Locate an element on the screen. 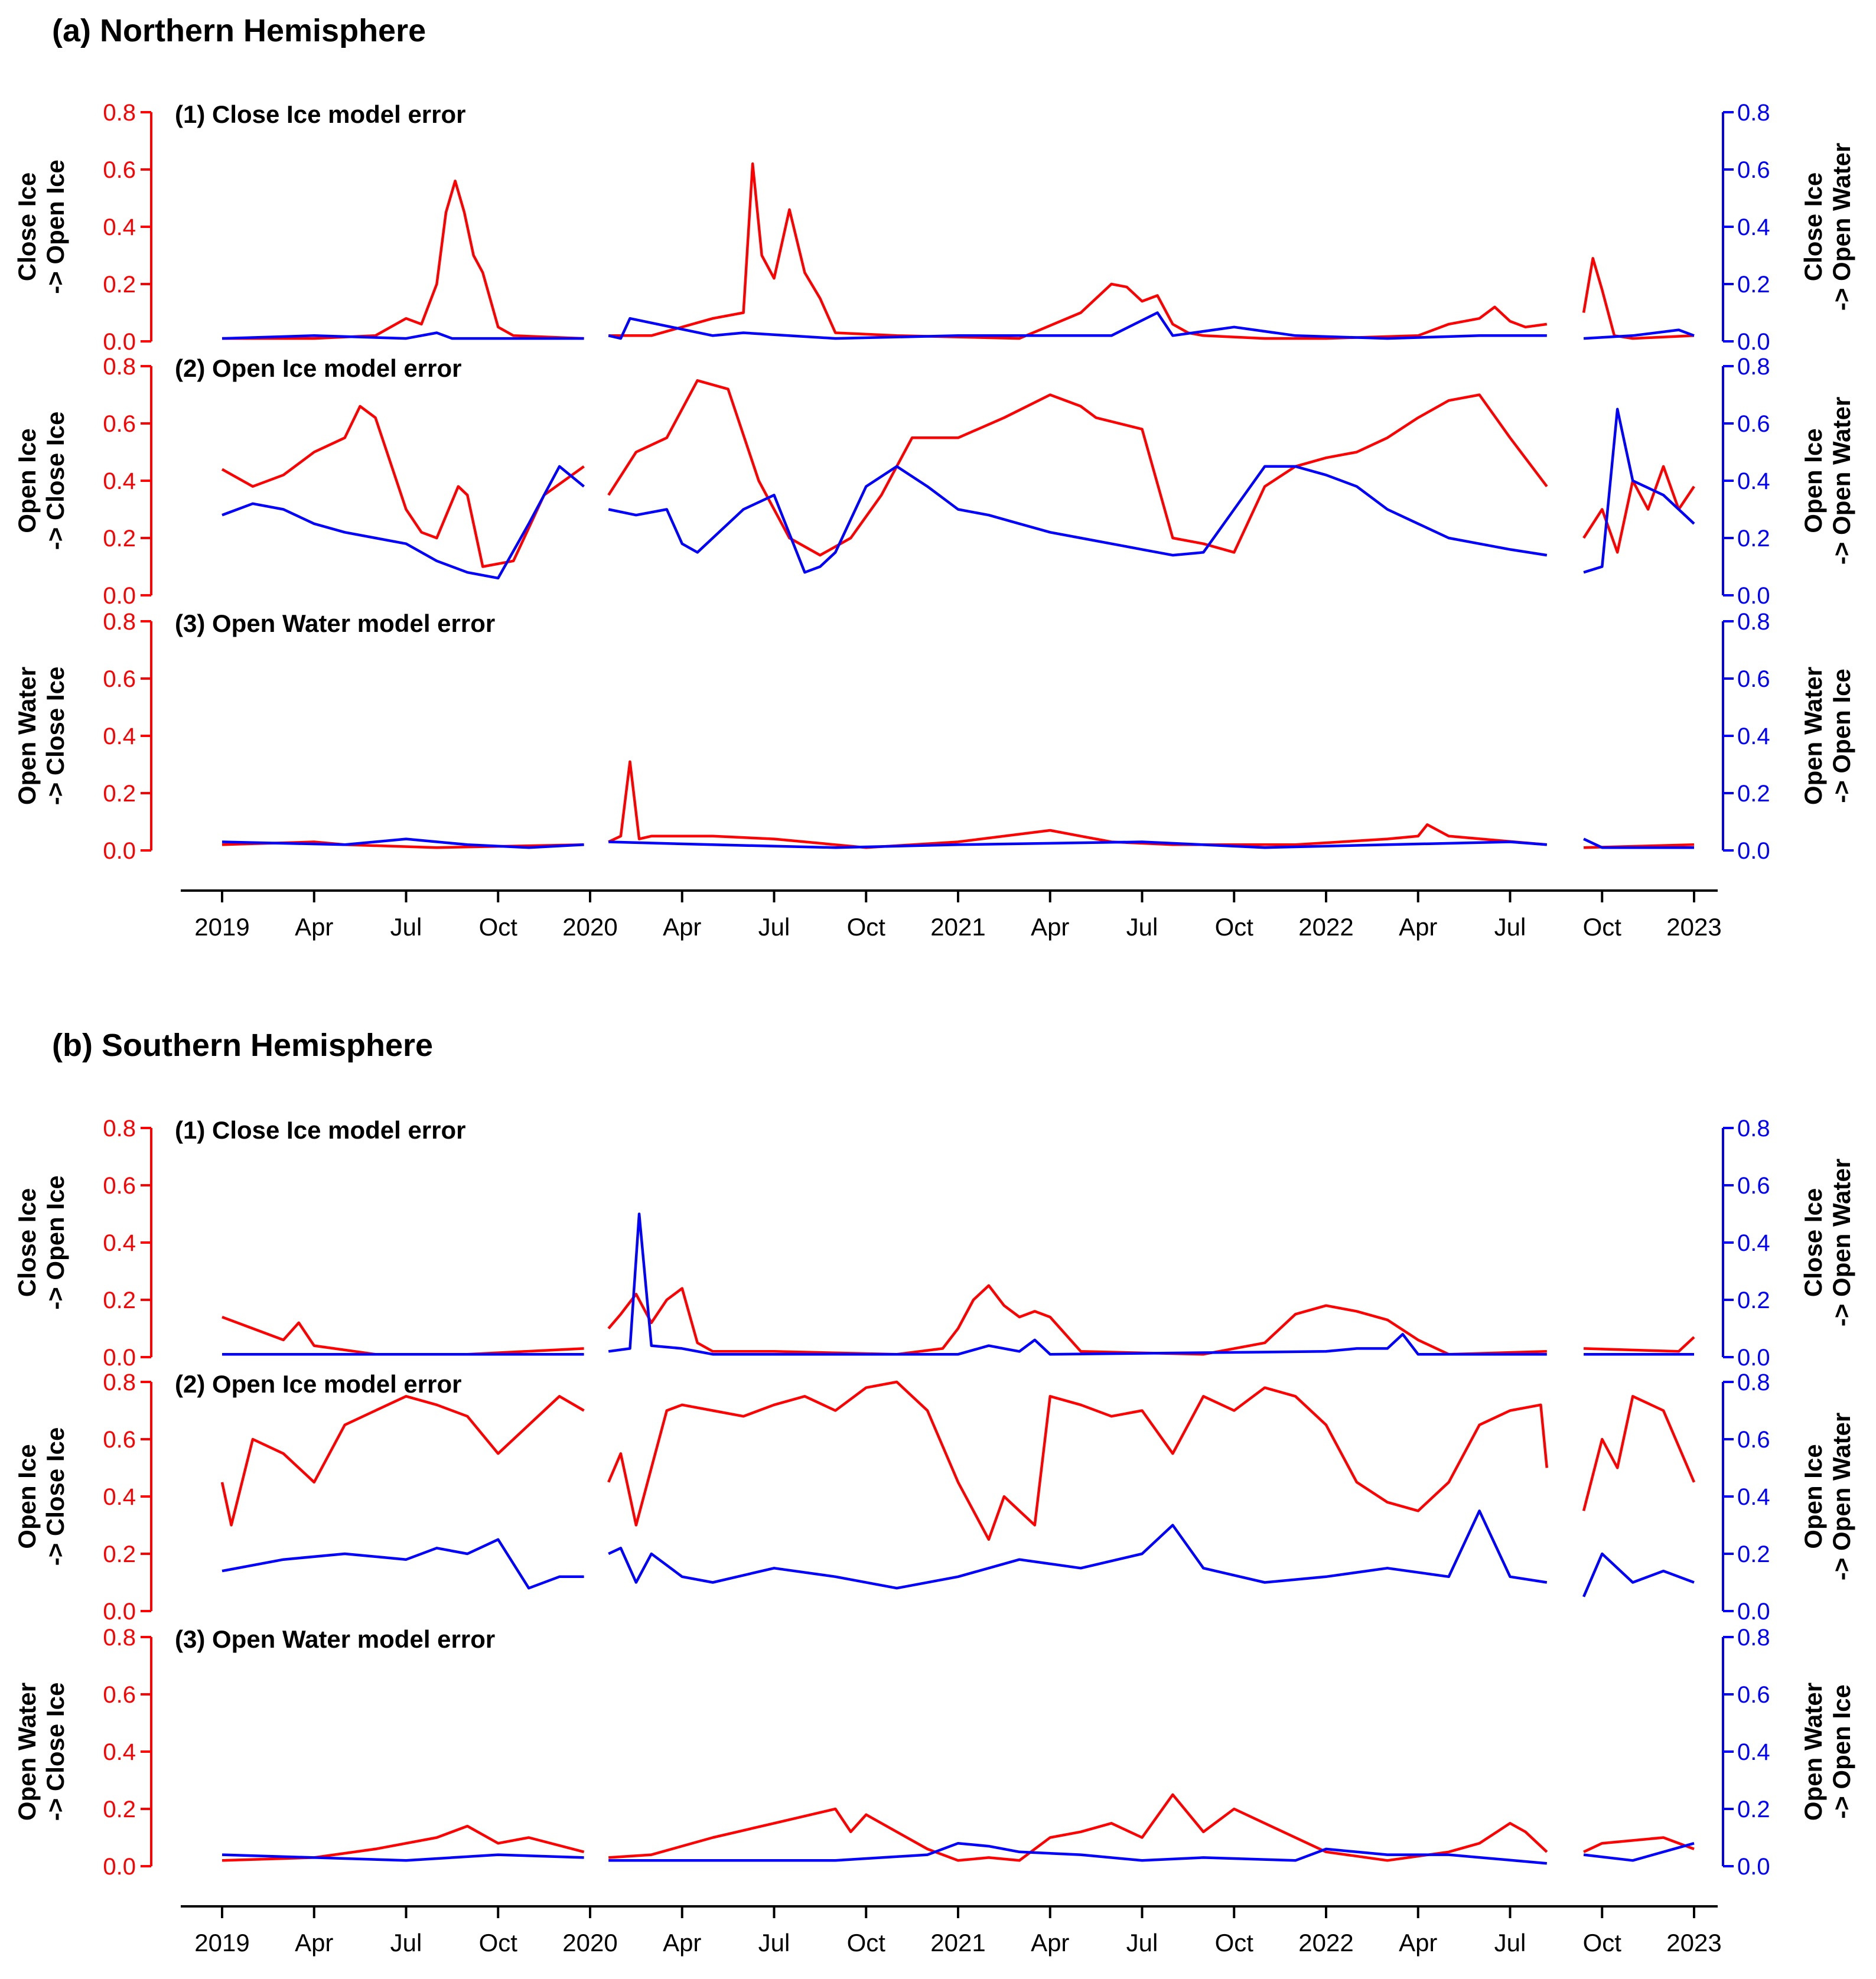  x-tick-label: 2020 is located at coordinates (589, 1943).